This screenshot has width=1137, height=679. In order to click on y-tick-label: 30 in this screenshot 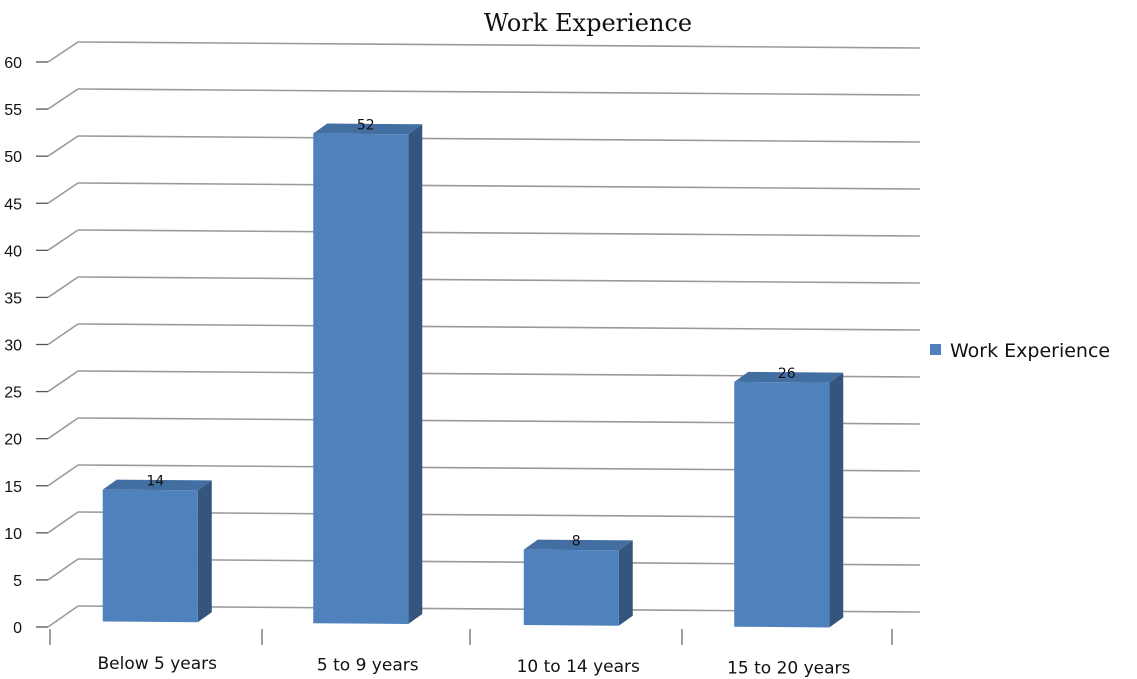, I will do `click(13, 346)`.